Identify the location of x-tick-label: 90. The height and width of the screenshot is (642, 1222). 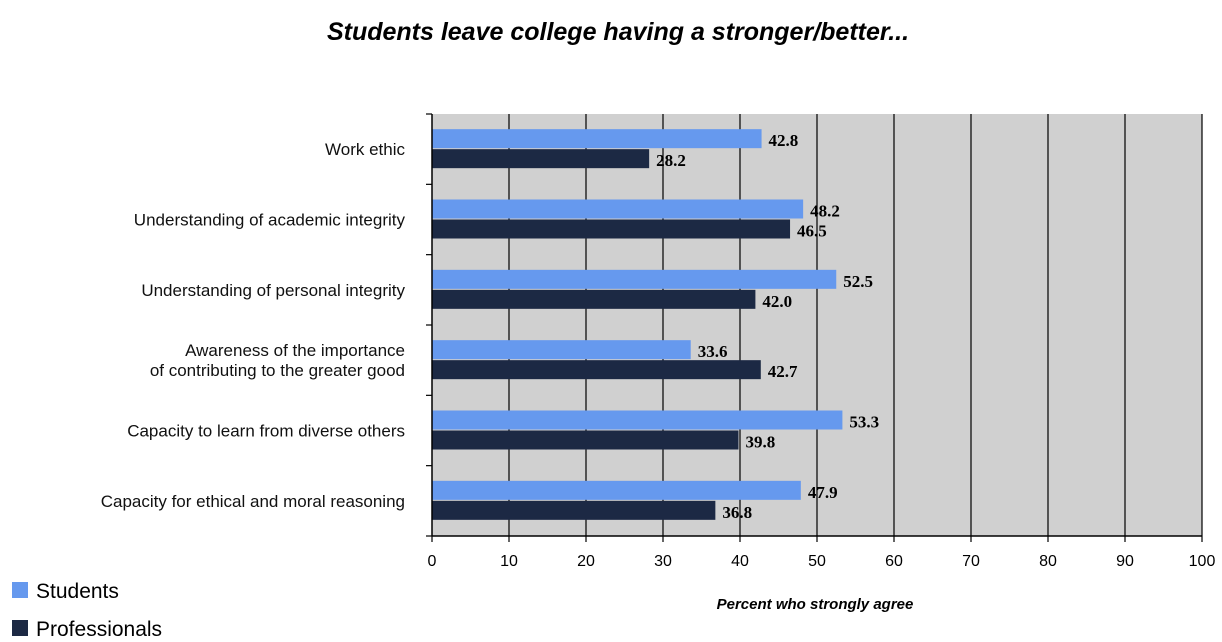
(1125, 561).